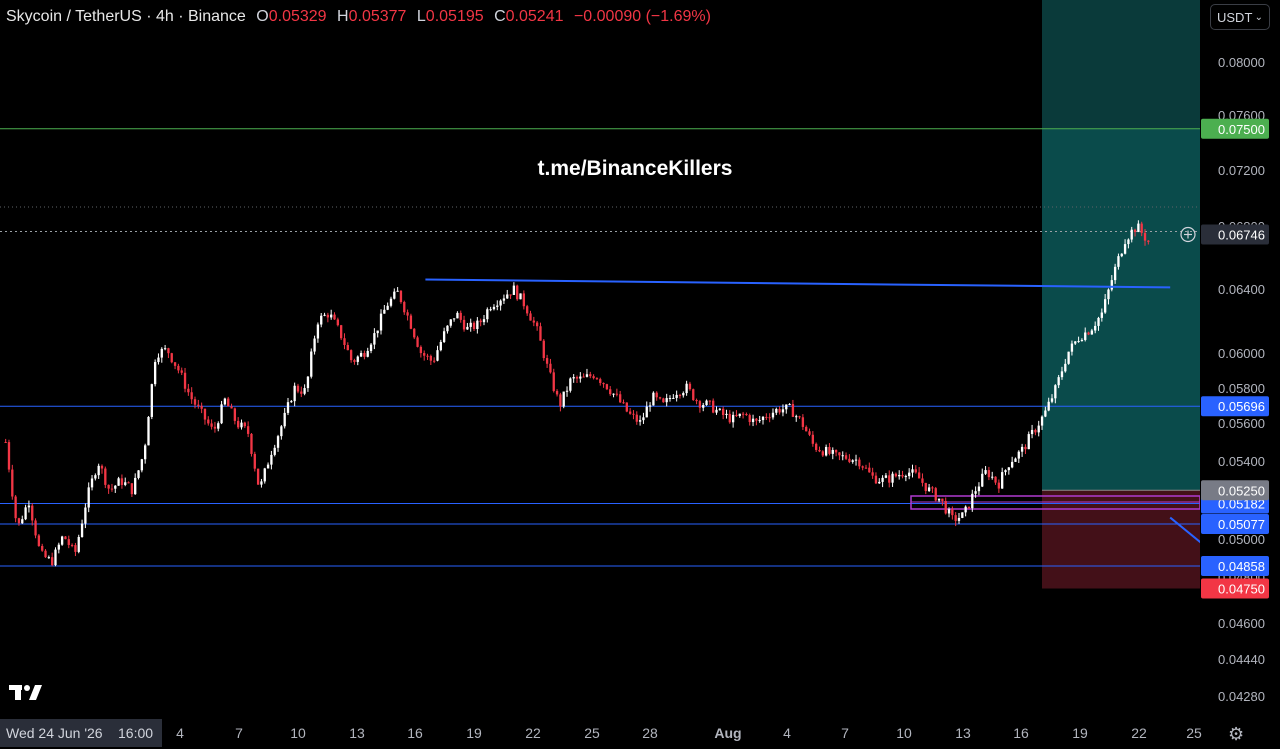 This screenshot has height=749, width=1280. What do you see at coordinates (1241, 388) in the screenshot?
I see `price-tick-label: 0.05800` at bounding box center [1241, 388].